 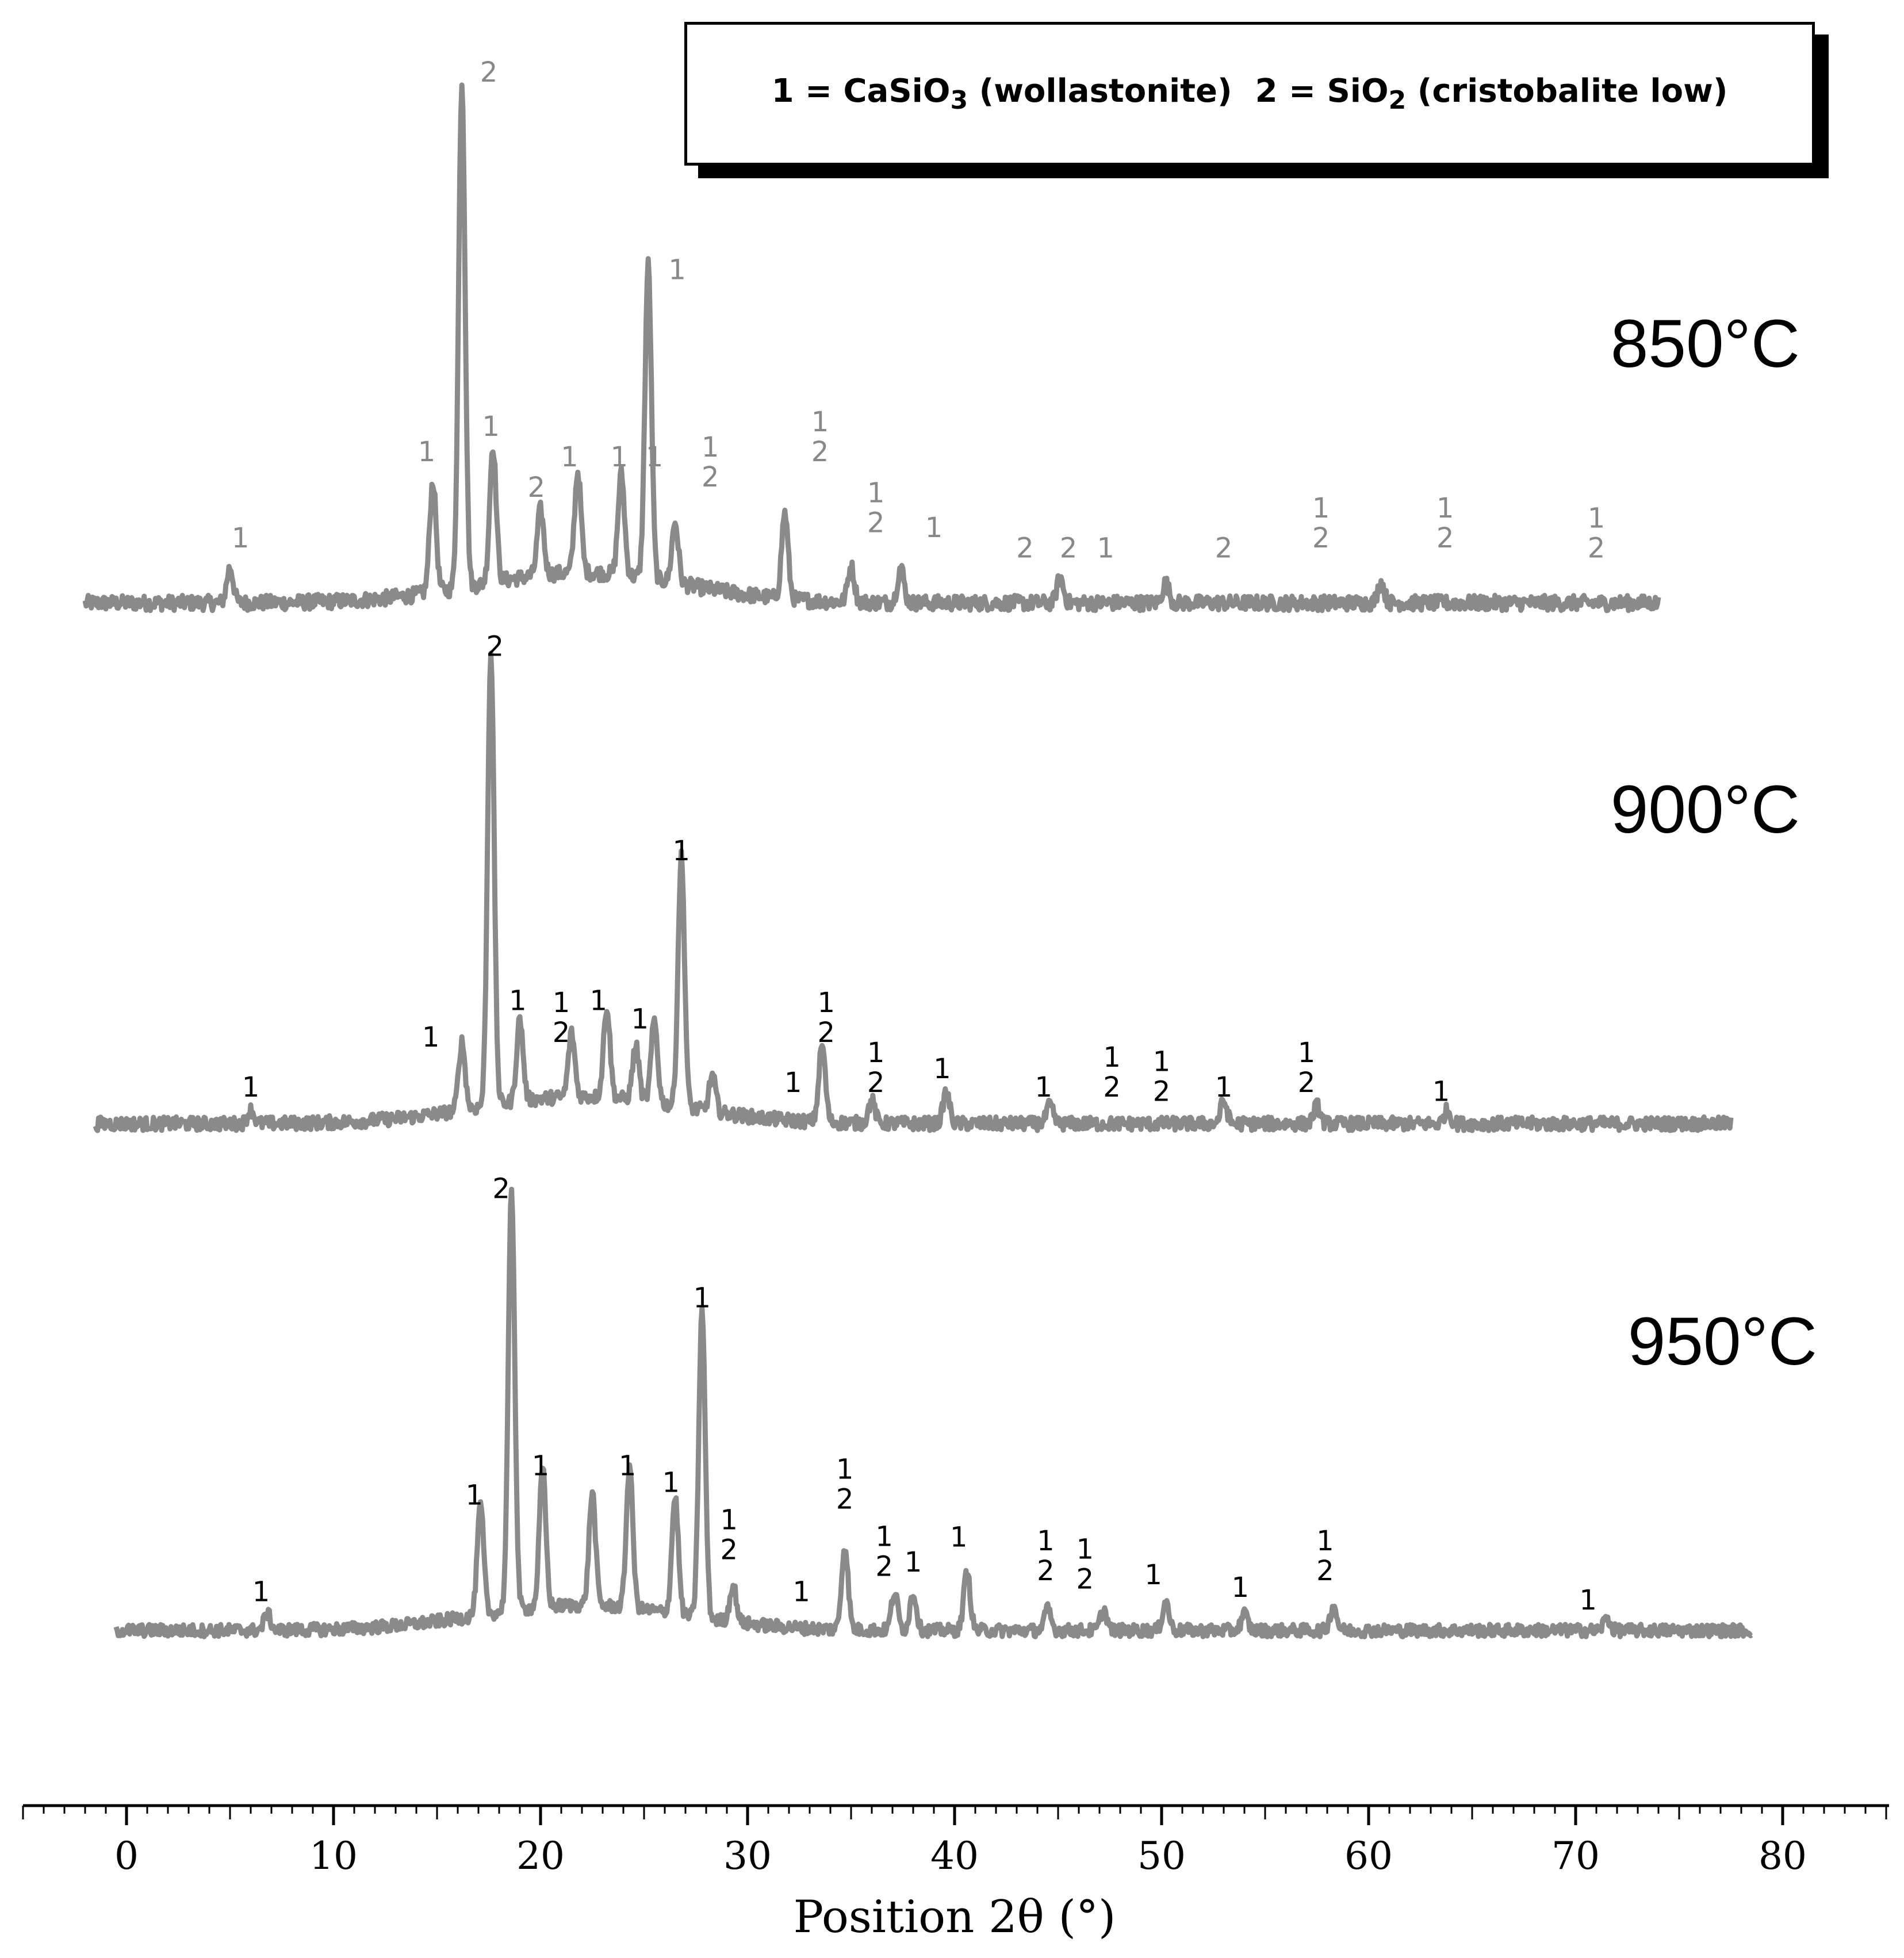 What do you see at coordinates (913, 1562) in the screenshot?
I see `phase-label-2-11: 1` at bounding box center [913, 1562].